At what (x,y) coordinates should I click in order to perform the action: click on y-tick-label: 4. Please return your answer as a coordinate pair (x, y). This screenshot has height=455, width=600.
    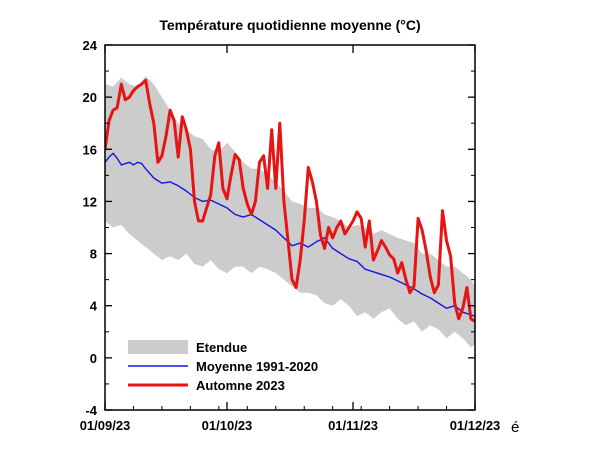
    Looking at the image, I should click on (94, 306).